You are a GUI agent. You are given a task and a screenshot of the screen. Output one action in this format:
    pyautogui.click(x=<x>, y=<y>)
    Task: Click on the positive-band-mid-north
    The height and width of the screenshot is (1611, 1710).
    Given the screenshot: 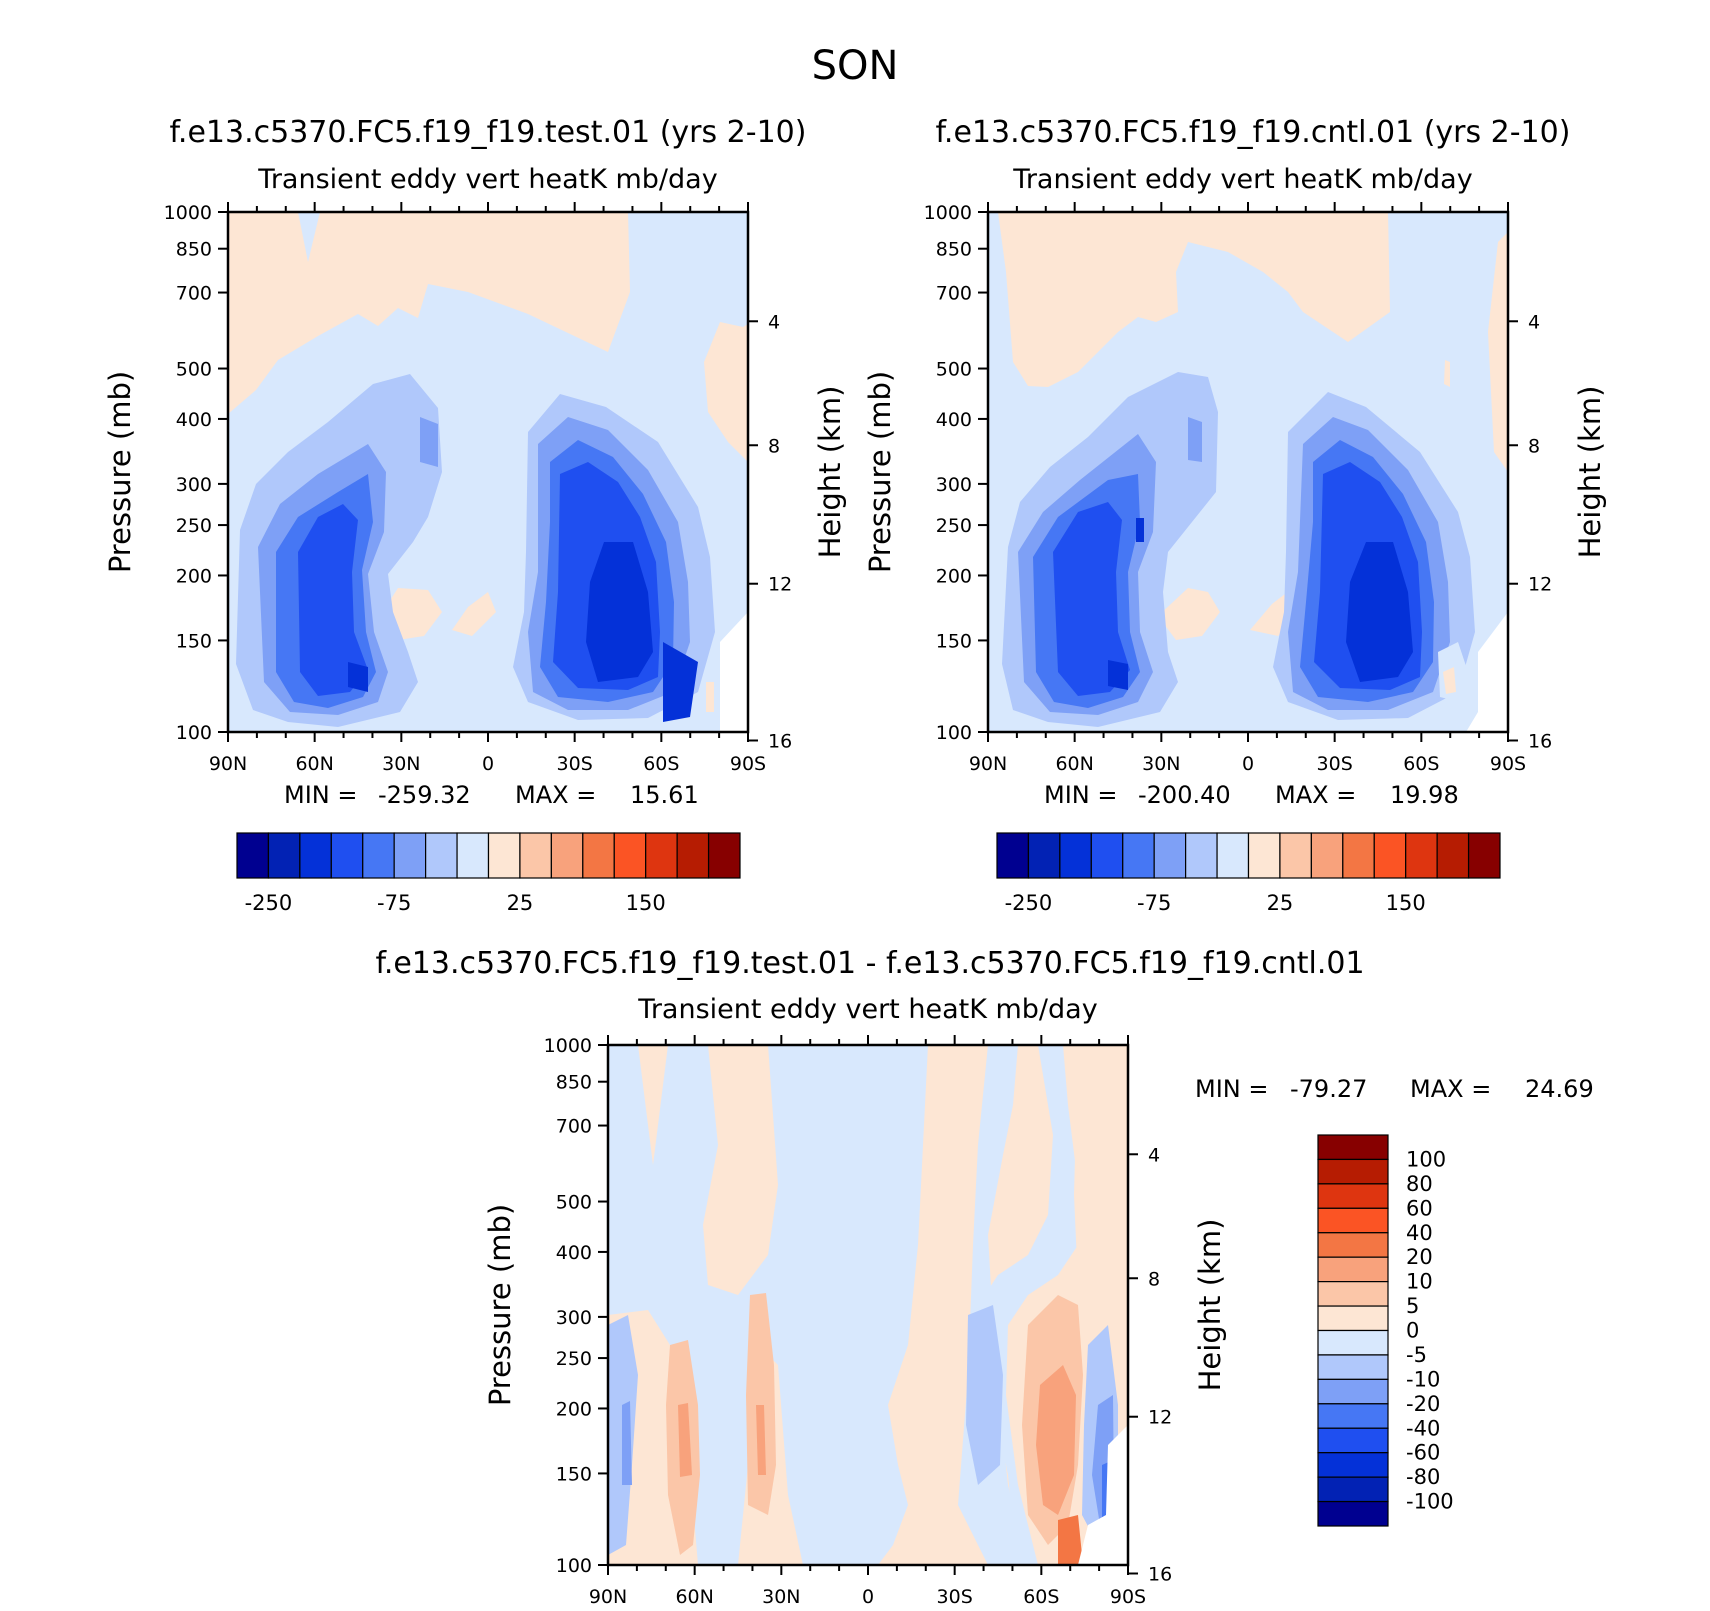 What is the action you would take?
    pyautogui.click(x=761, y=1404)
    